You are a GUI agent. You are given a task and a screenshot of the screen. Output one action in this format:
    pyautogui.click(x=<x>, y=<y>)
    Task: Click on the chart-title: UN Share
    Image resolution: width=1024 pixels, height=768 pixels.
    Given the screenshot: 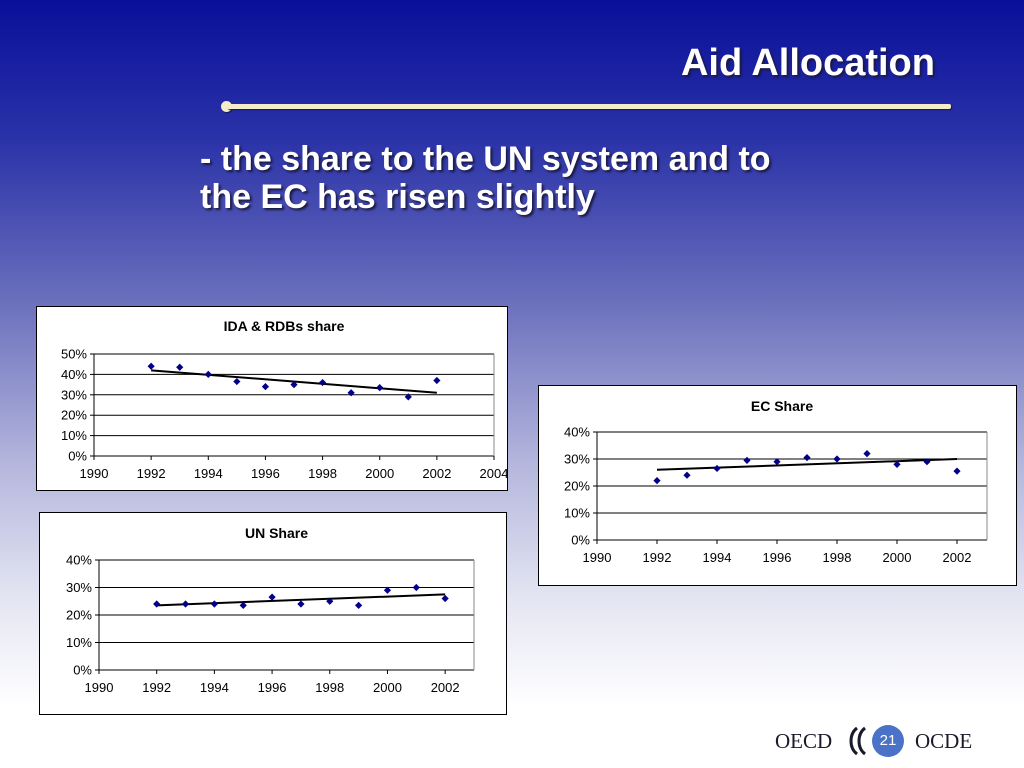 What is the action you would take?
    pyautogui.click(x=276, y=533)
    